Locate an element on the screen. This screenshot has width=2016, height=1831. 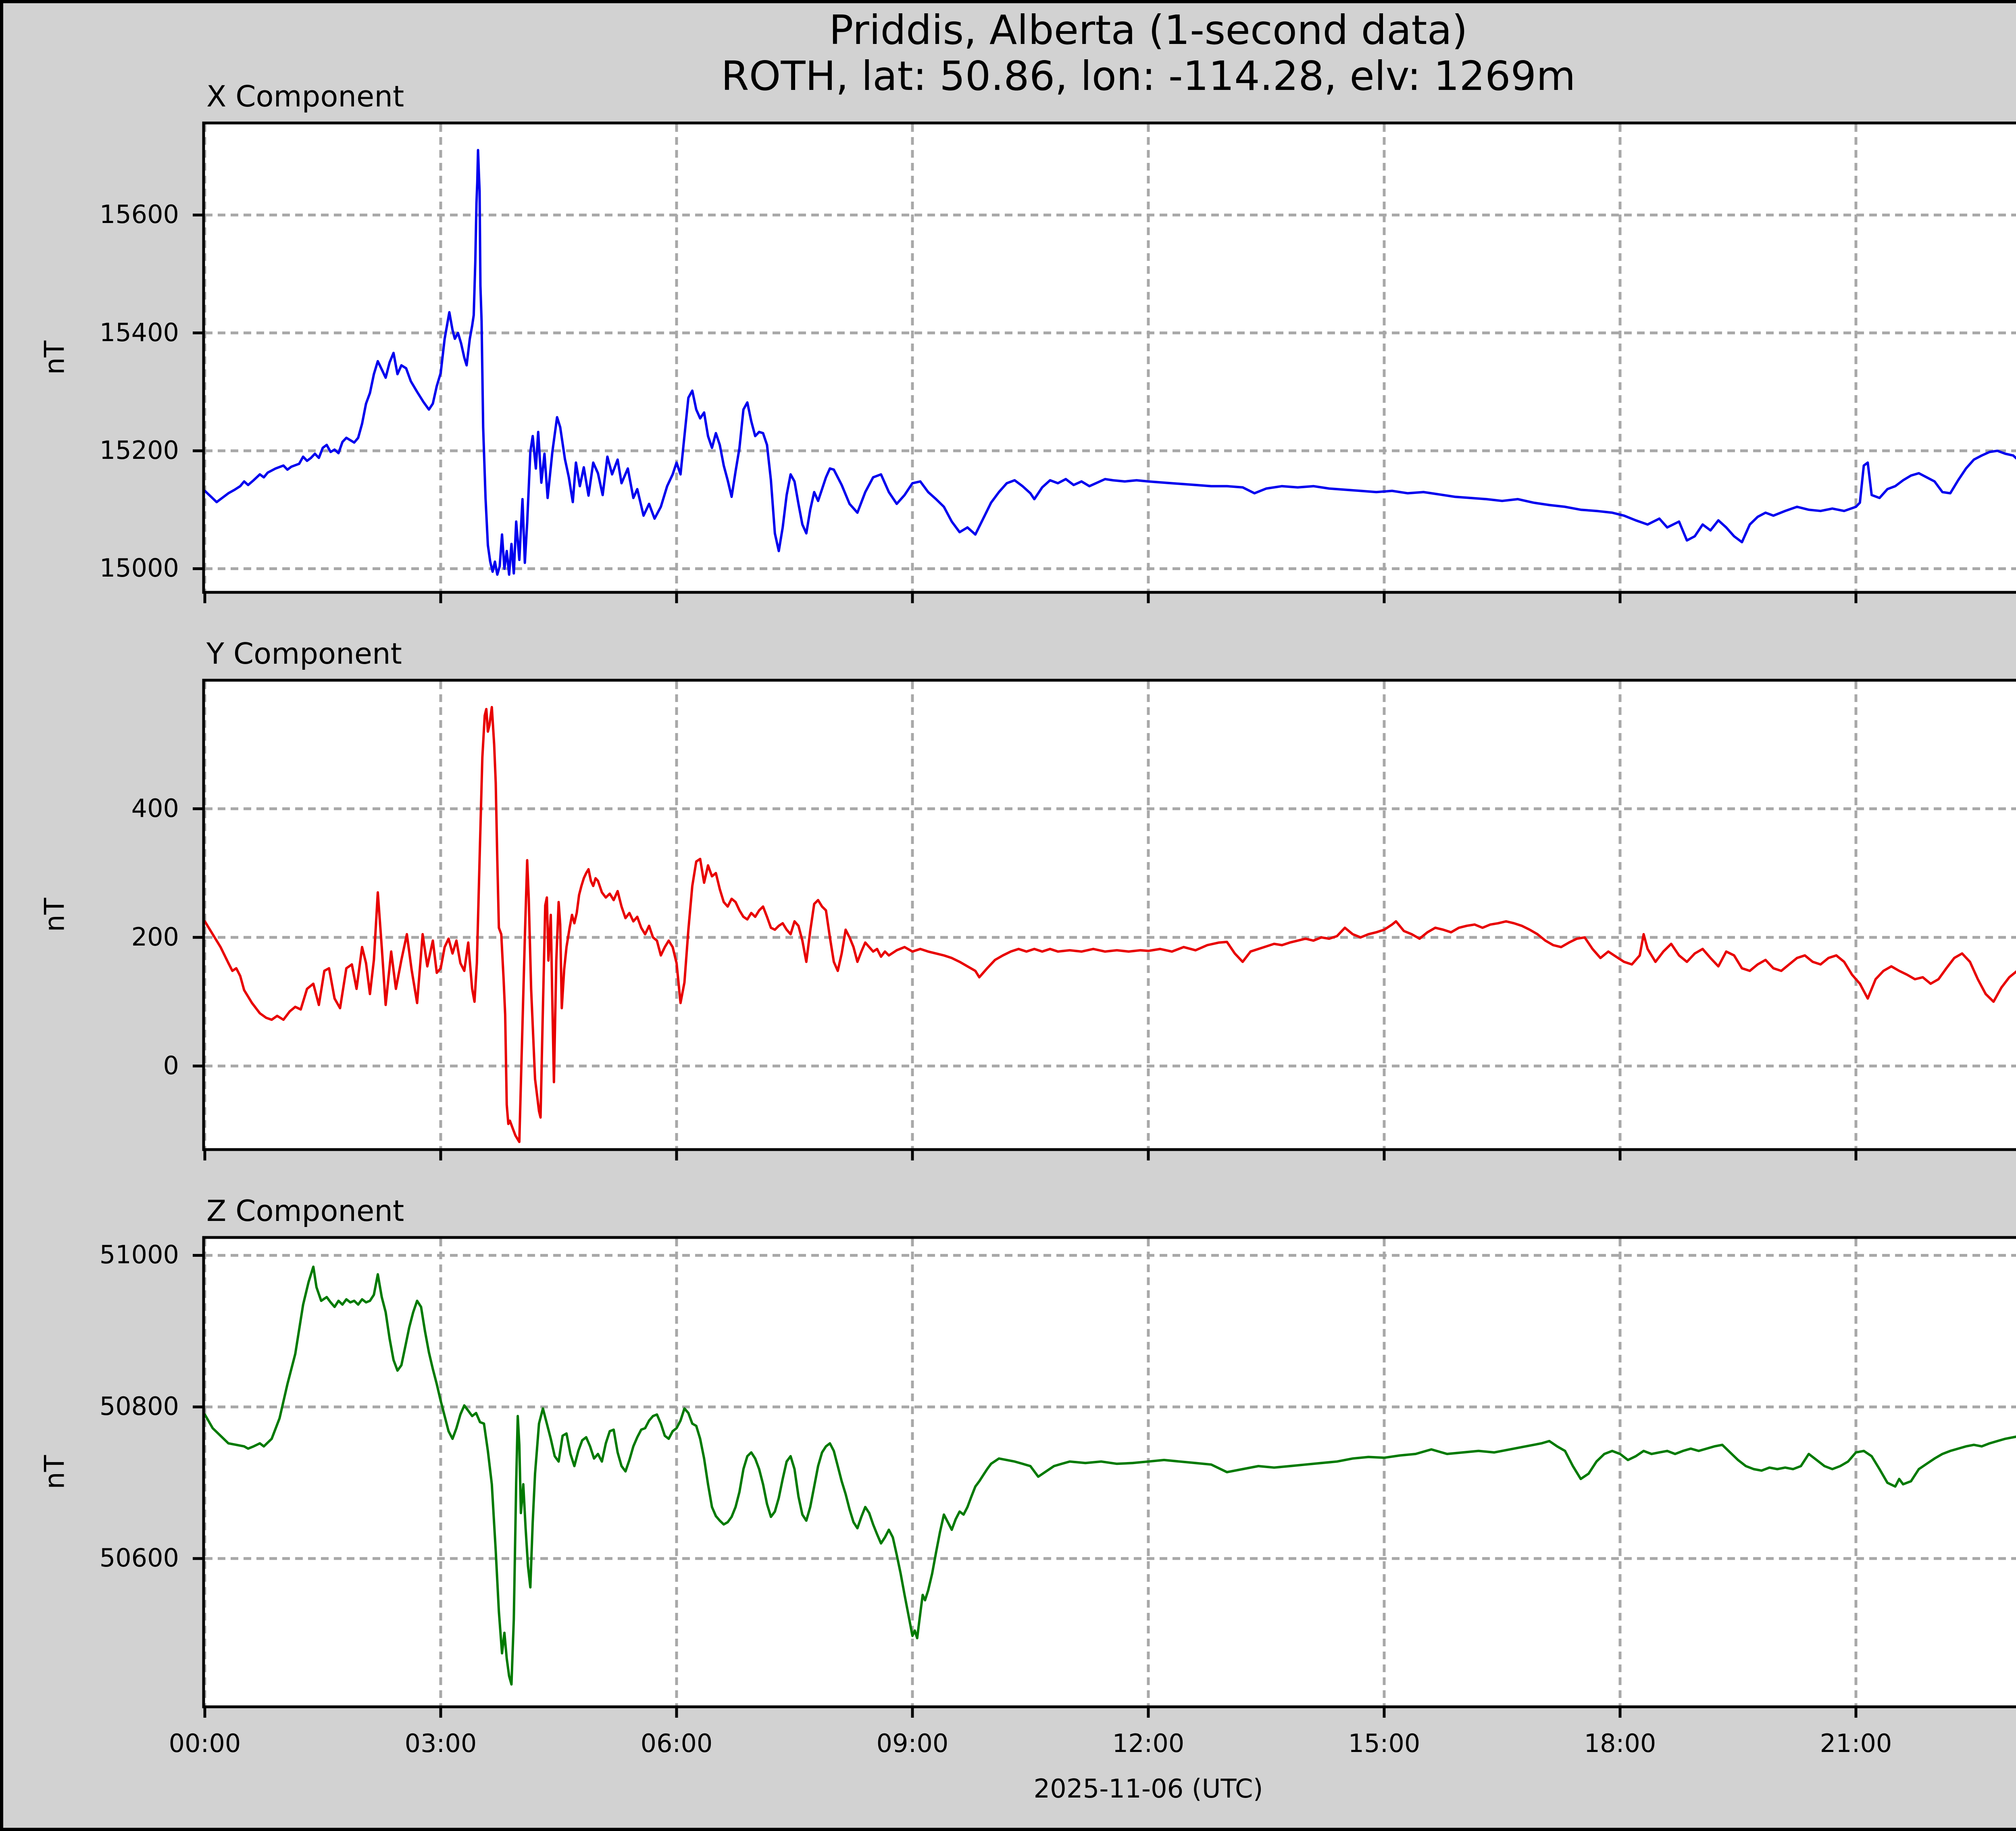
y-axis-label-z-panel: nT is located at coordinates (55, 1472).